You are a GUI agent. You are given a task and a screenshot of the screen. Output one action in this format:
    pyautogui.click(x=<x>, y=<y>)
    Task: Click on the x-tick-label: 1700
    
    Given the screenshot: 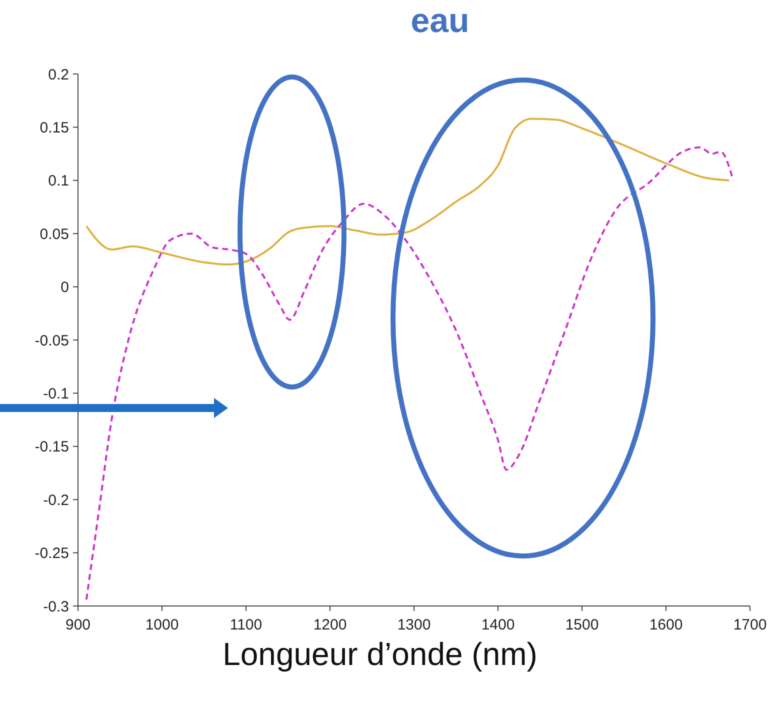 What is the action you would take?
    pyautogui.click(x=750, y=625)
    